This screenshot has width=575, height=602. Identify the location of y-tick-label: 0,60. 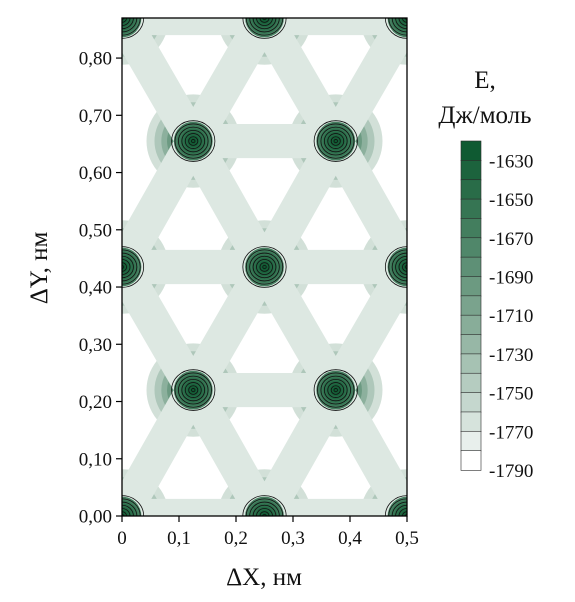
(95, 173).